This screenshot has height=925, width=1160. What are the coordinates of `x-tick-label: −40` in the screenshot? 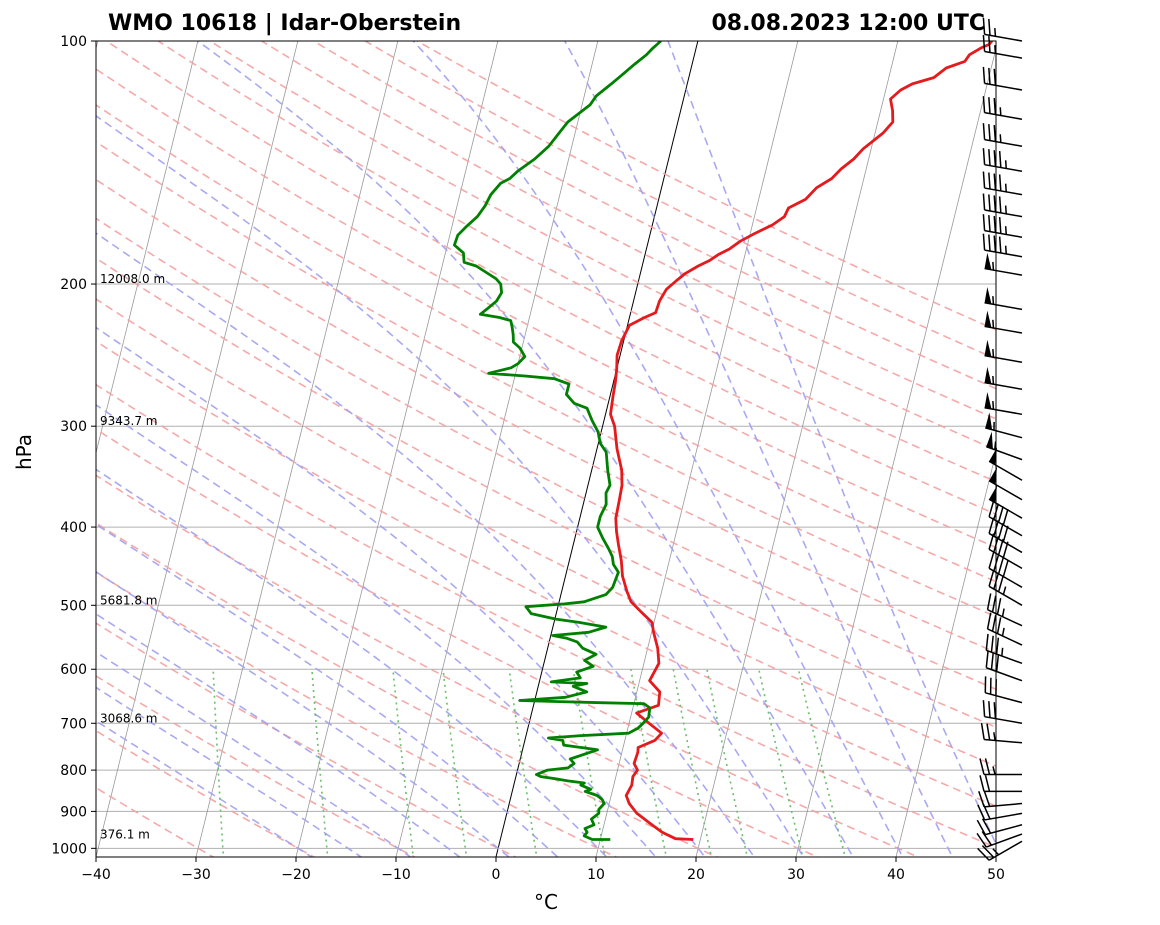 It's located at (96, 875).